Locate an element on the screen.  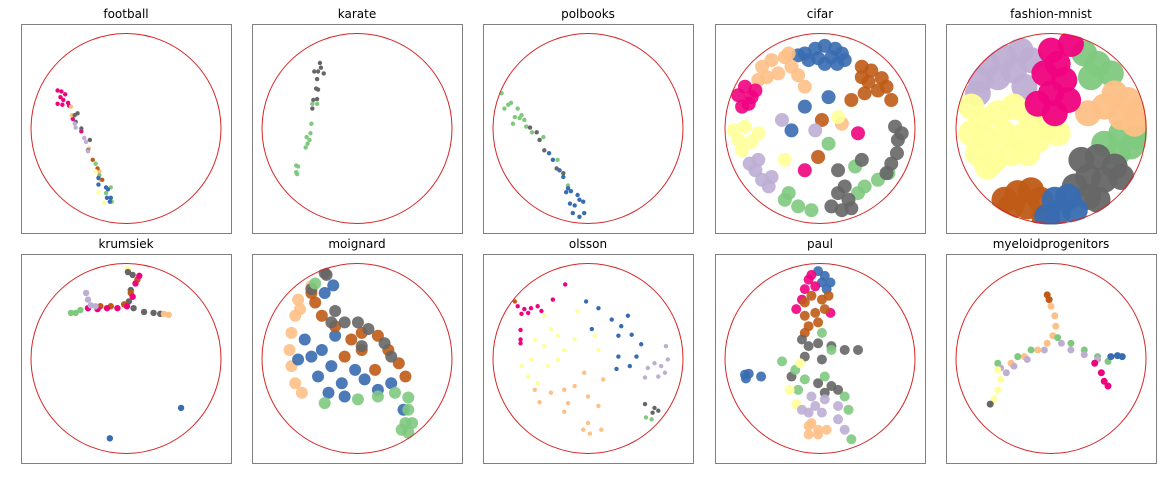
panel-title: krumsiek is located at coordinates (125, 244).